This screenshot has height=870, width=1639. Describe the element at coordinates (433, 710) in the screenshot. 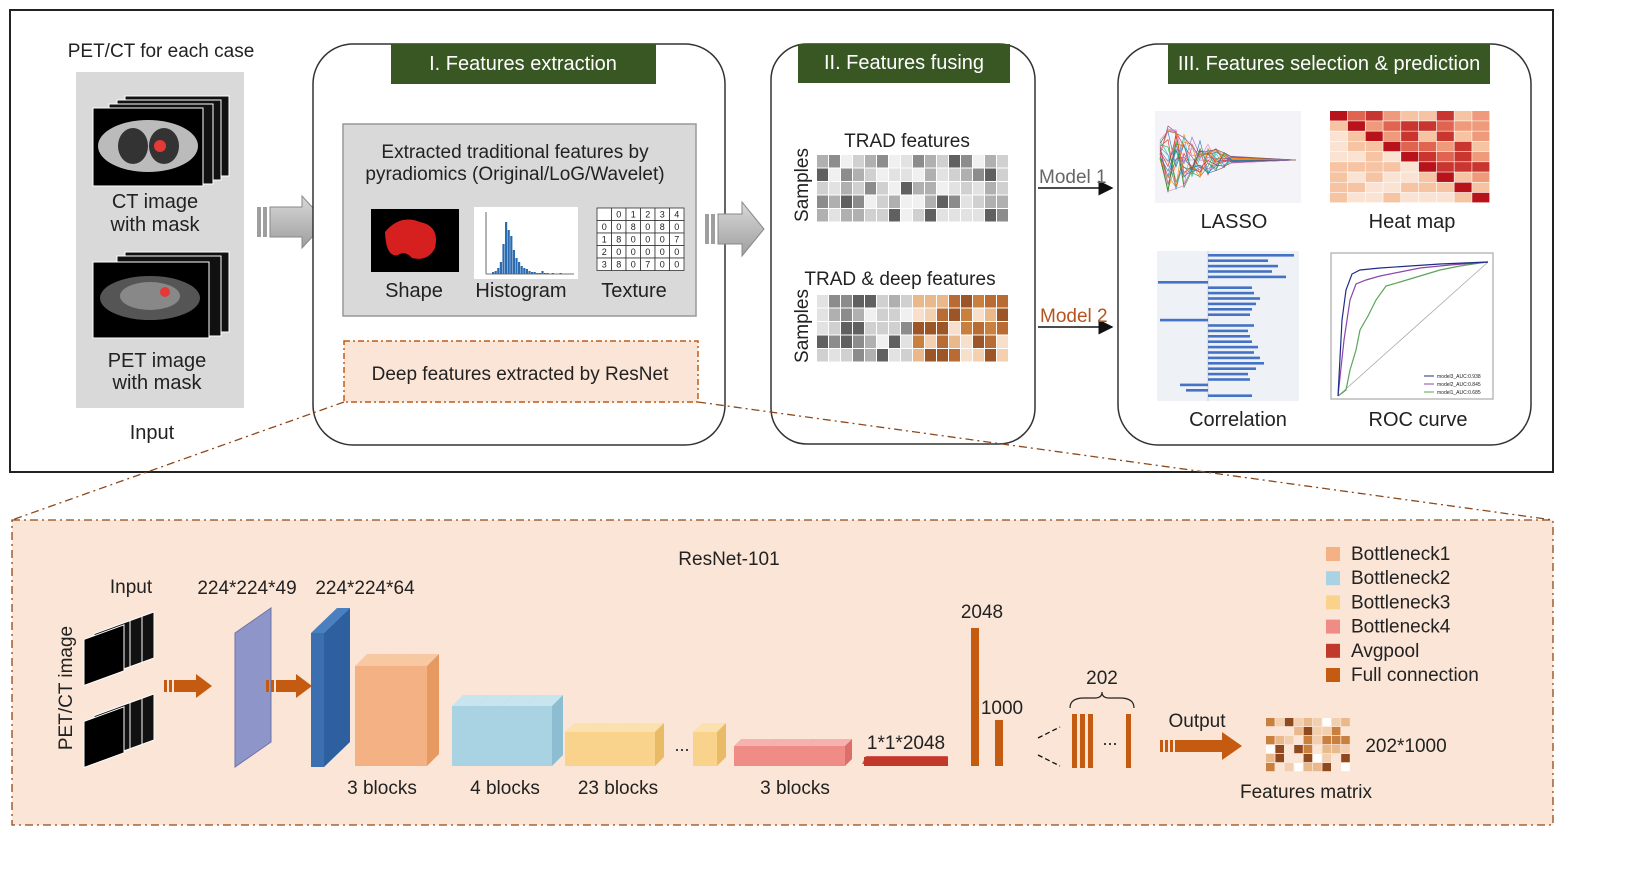

I see `block-side-face` at that location.